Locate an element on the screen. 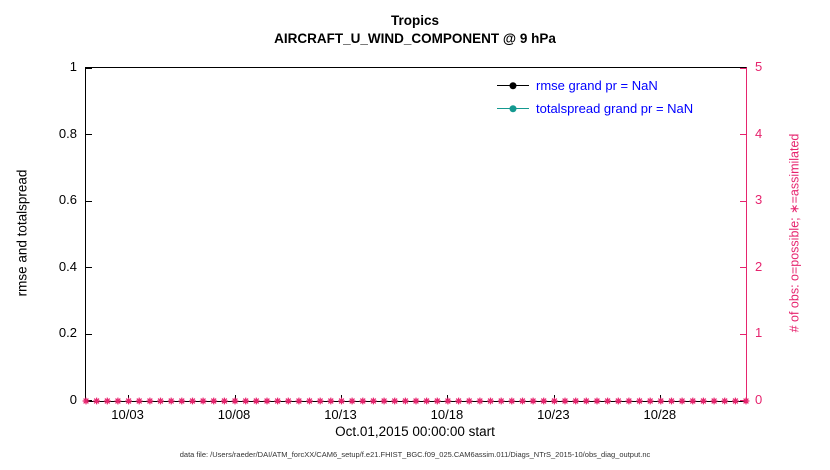  legend-label-rmse: rmse grand pr = NaN is located at coordinates (597, 85).